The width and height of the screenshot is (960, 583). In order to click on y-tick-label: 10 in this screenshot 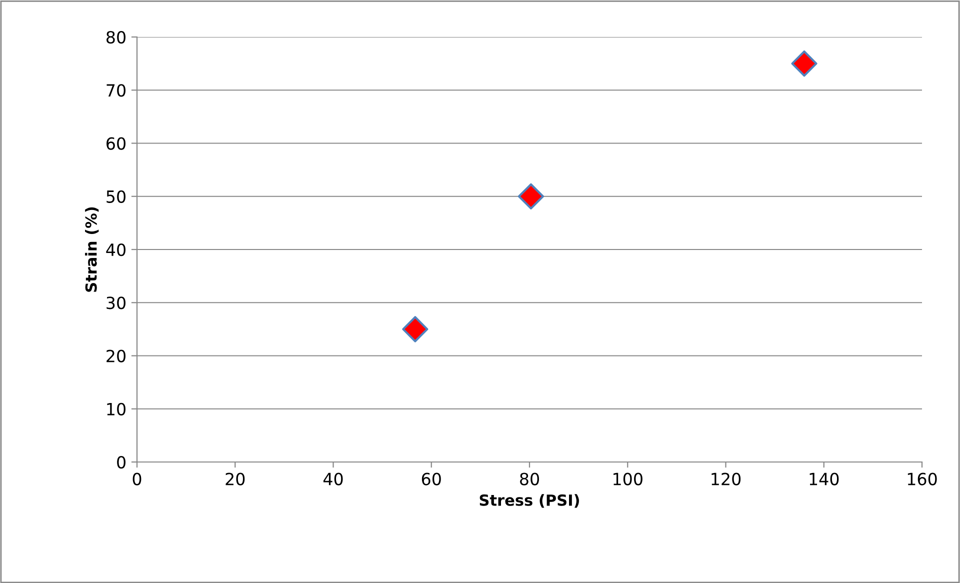, I will do `click(116, 409)`.